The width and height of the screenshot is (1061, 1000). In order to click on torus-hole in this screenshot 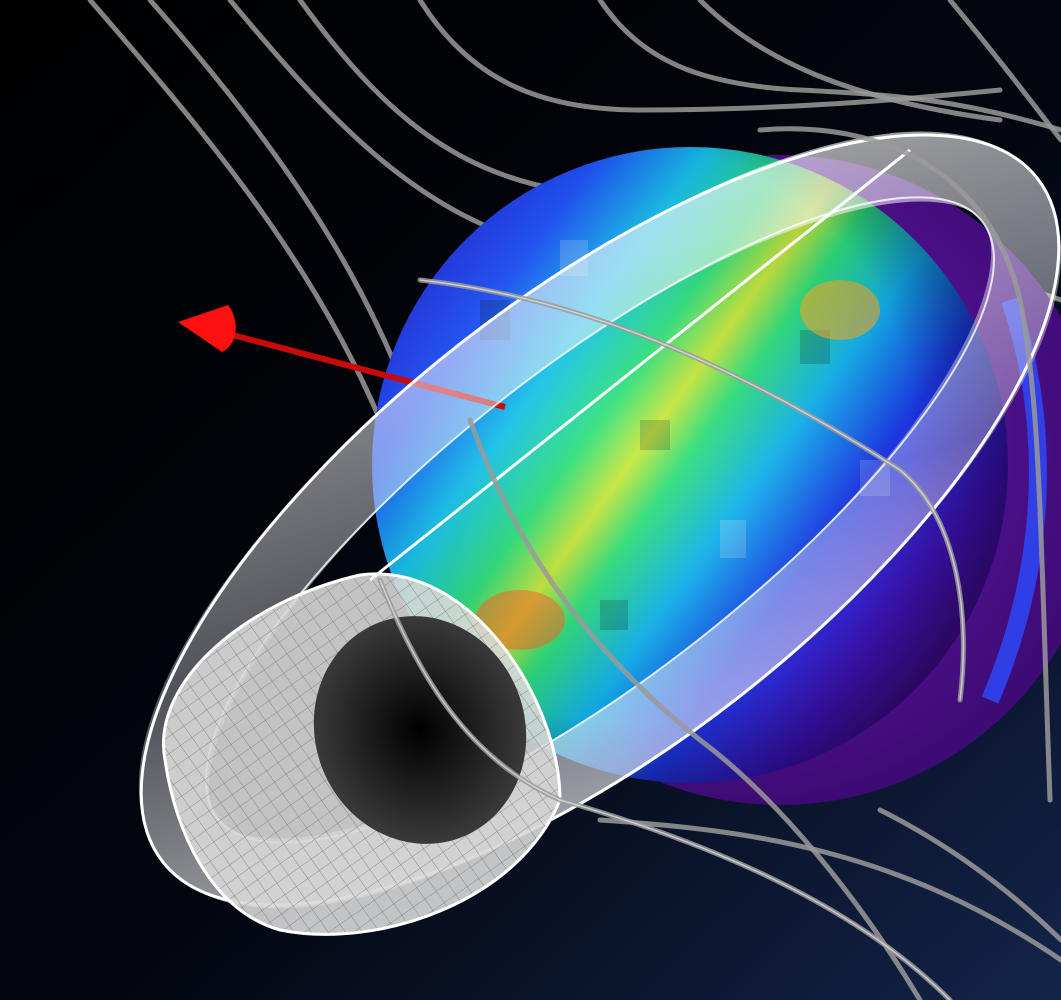, I will do `click(420, 730)`.